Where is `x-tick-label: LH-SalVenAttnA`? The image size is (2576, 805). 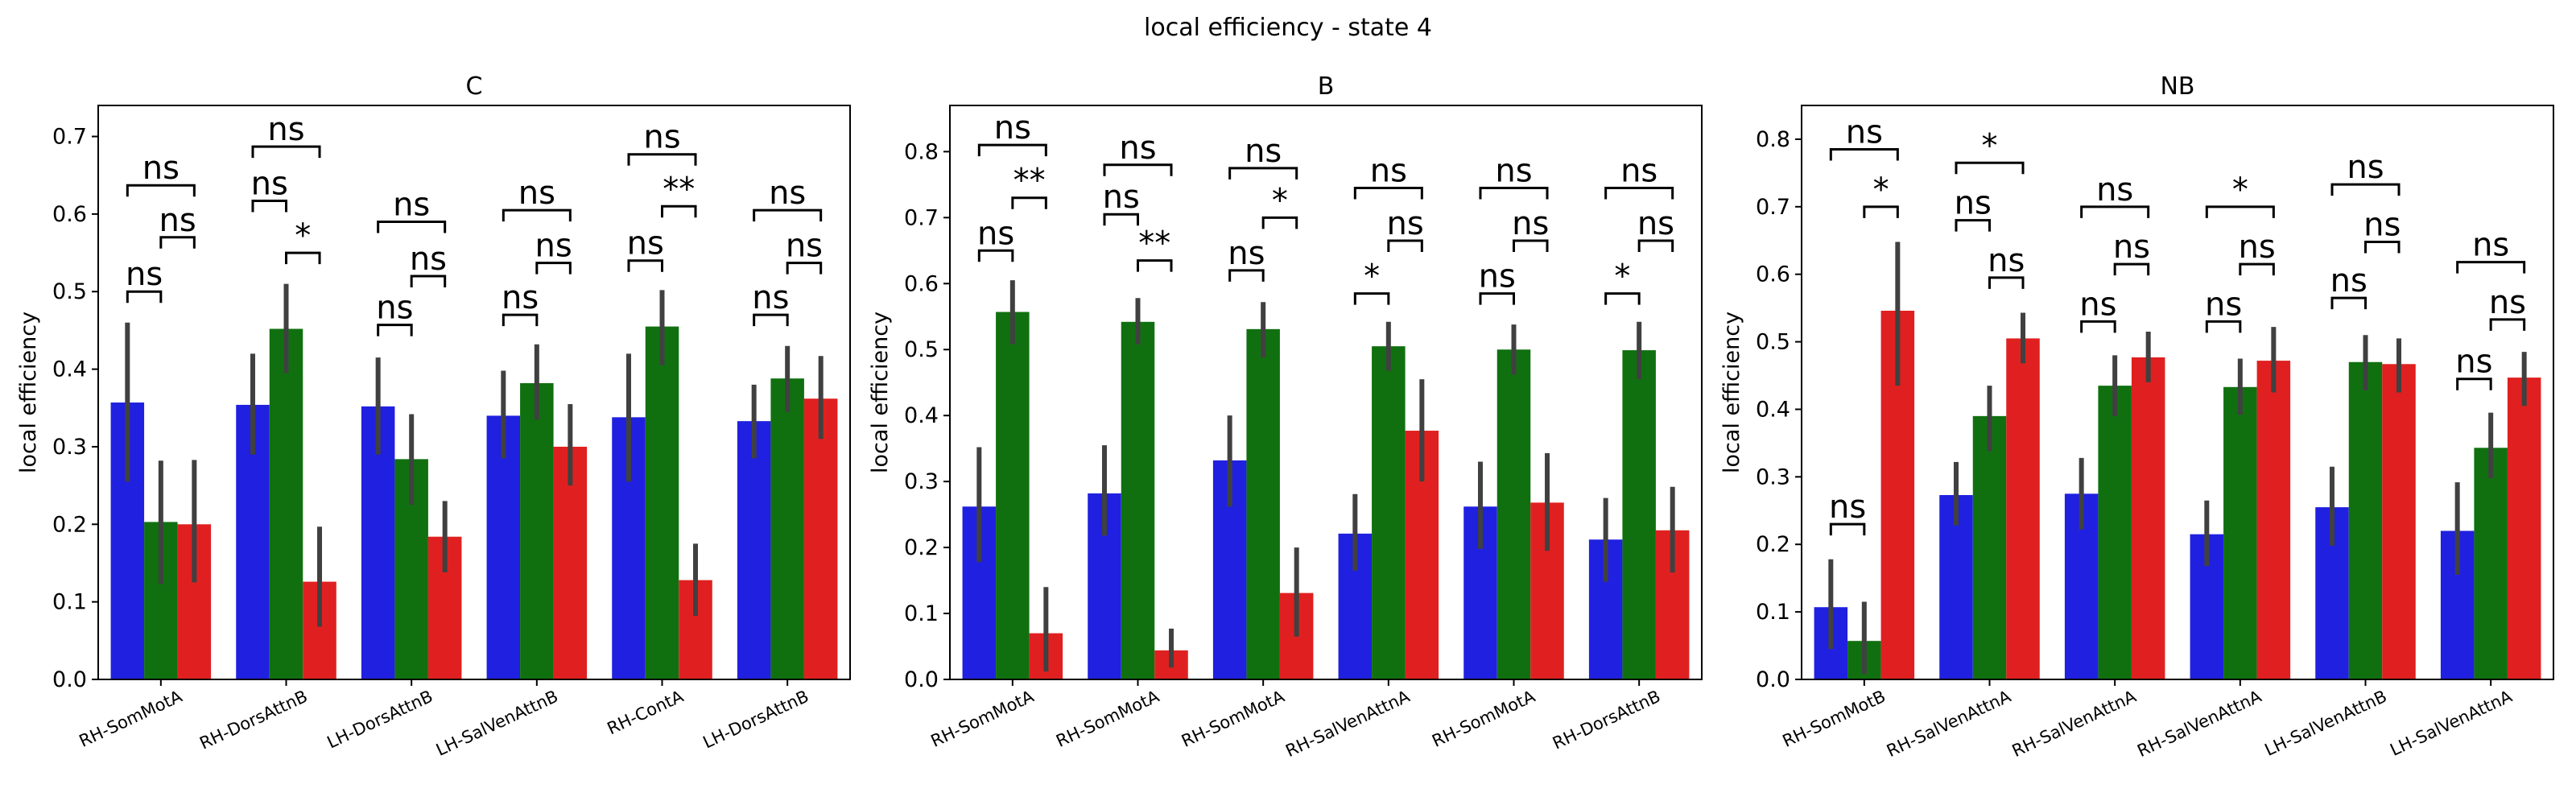 x-tick-label: LH-SalVenAttnA is located at coordinates (2451, 723).